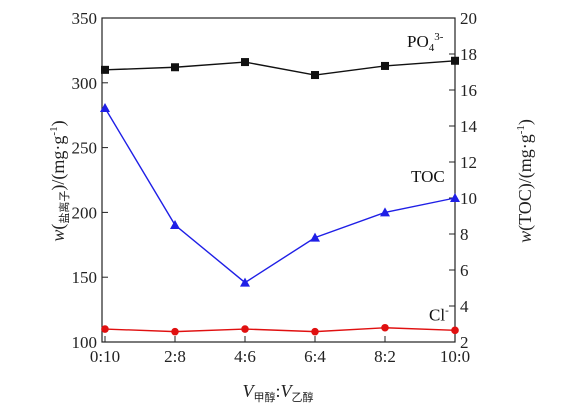 The width and height of the screenshot is (568, 405). Describe the element at coordinates (463, 180) in the screenshot. I see `right-axis-ticks: 2 4 6 8 10 12 14 16 18 20` at that location.